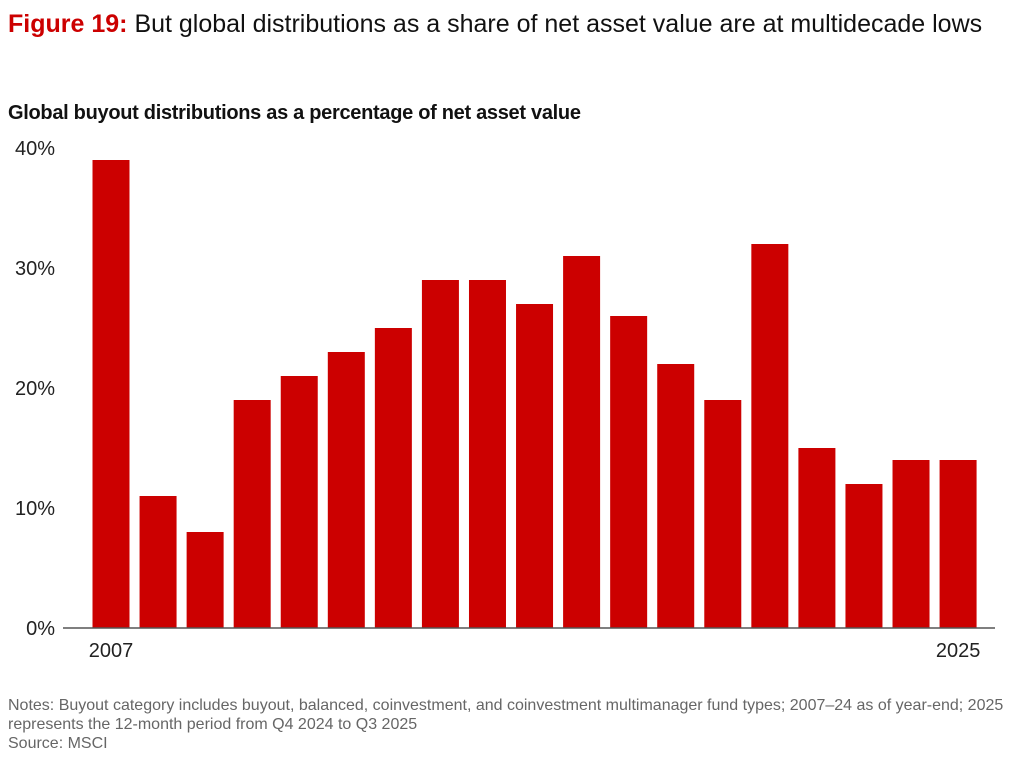 This screenshot has height=766, width=1018. I want to click on x-tick-label: 2025, so click(958, 651).